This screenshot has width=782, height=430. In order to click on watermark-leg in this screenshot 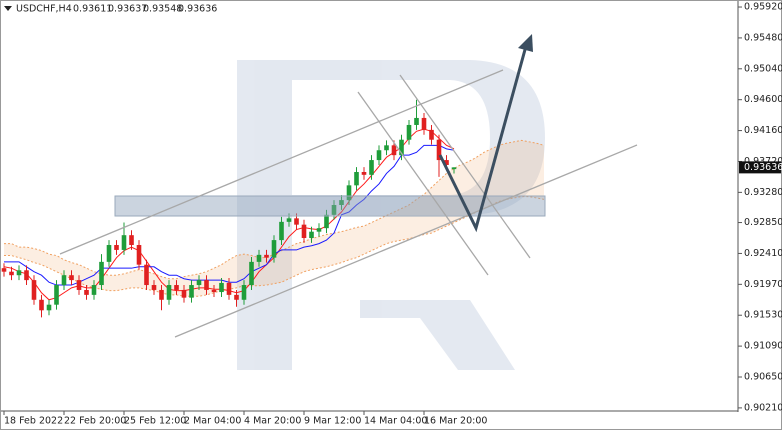, I will do `click(437, 335)`.